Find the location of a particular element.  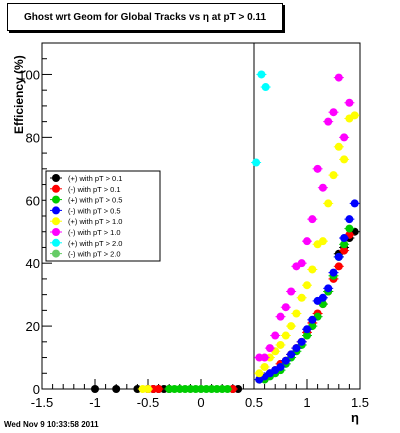

x-tick-label: -1.5 is located at coordinates (42, 402).